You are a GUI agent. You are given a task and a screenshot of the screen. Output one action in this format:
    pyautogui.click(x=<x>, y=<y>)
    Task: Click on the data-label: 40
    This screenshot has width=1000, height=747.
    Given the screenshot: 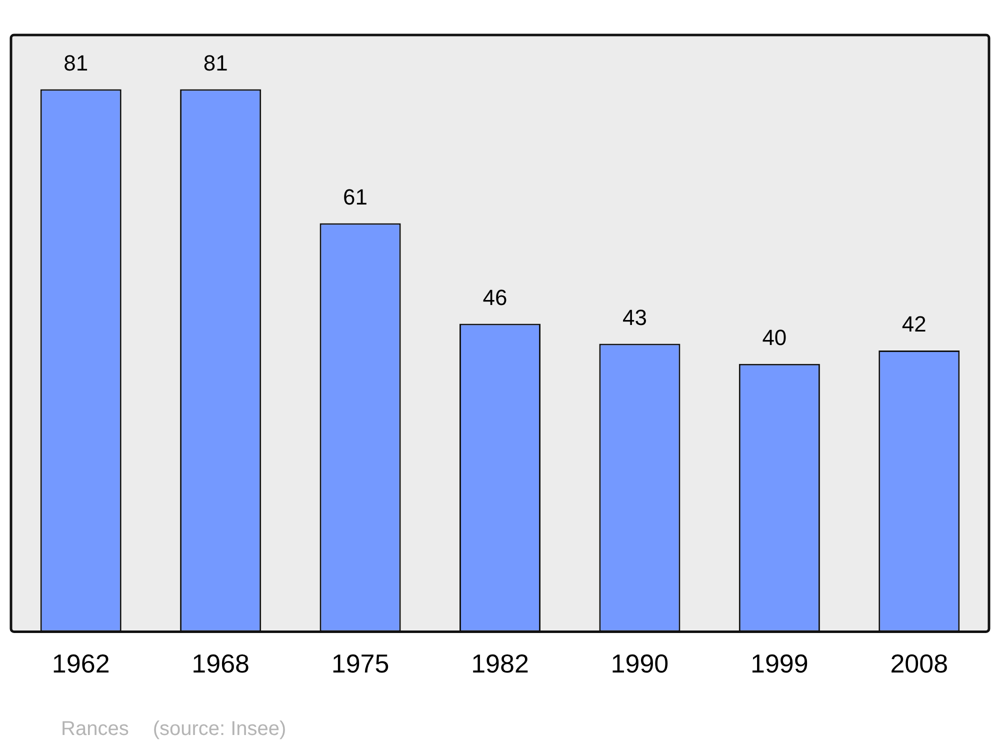 What is the action you would take?
    pyautogui.click(x=774, y=337)
    